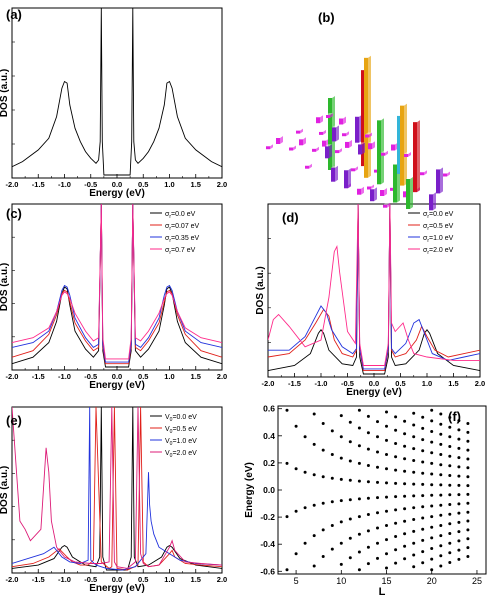 This screenshot has height=599, width=491. What do you see at coordinates (117, 184) in the screenshot?
I see `x-tick-label-a: 0.0` at bounding box center [117, 184].